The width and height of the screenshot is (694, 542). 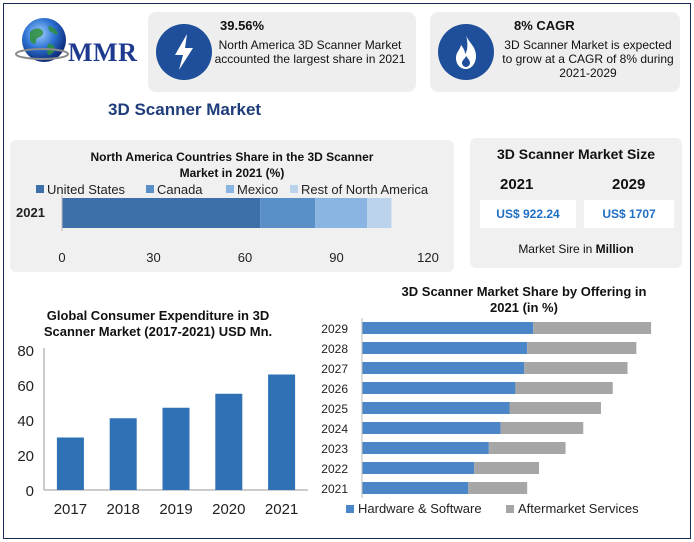 I want to click on x-tick-label: 2019, so click(x=175, y=509).